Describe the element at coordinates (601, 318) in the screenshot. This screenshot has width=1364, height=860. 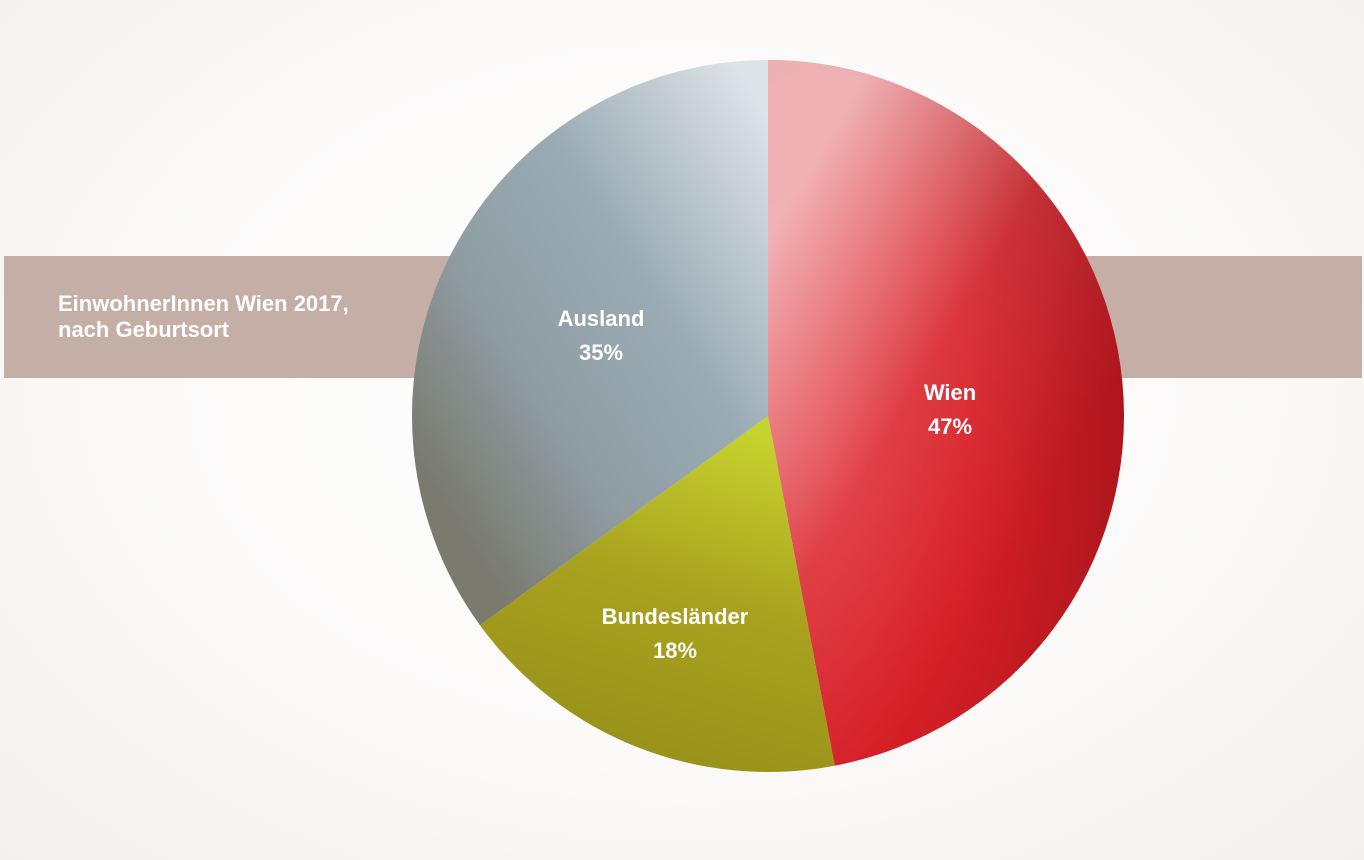
I see `slice-label-ausland: Ausland` at that location.